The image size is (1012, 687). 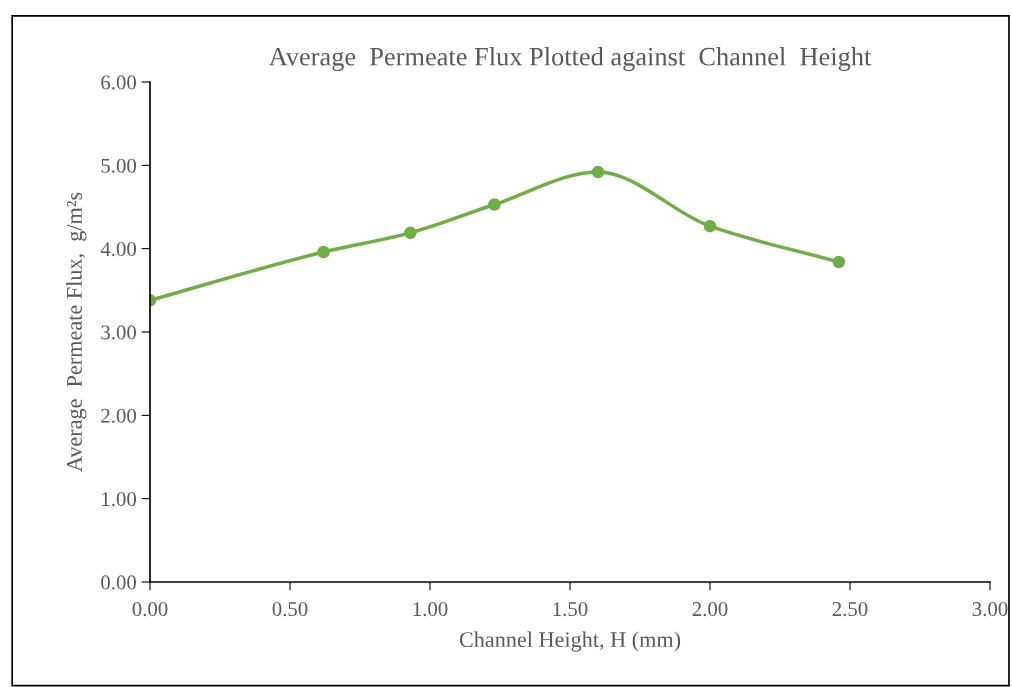 What do you see at coordinates (710, 609) in the screenshot?
I see `x-tick-label: 2.00` at bounding box center [710, 609].